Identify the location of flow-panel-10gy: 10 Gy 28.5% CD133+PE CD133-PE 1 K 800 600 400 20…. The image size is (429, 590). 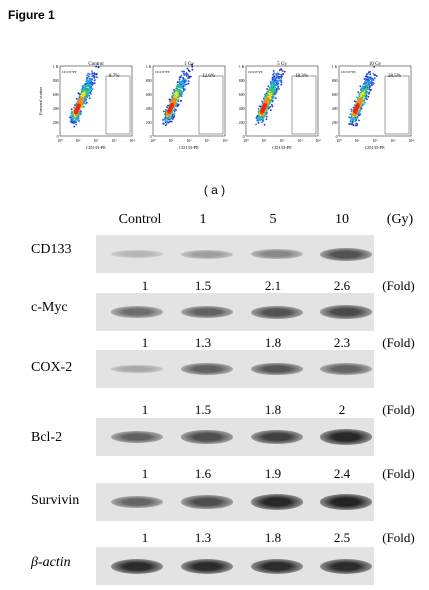
(371, 105).